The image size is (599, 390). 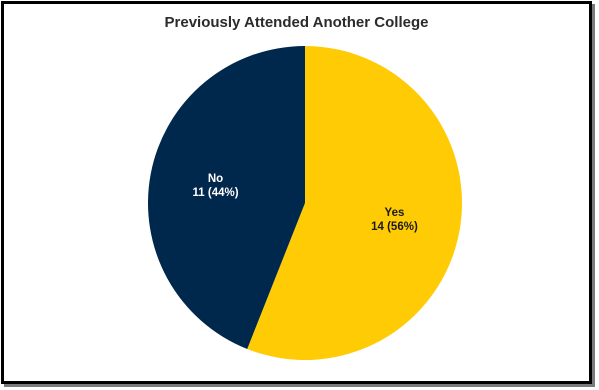 I want to click on slice-value-no: 11 (44%), so click(x=216, y=193).